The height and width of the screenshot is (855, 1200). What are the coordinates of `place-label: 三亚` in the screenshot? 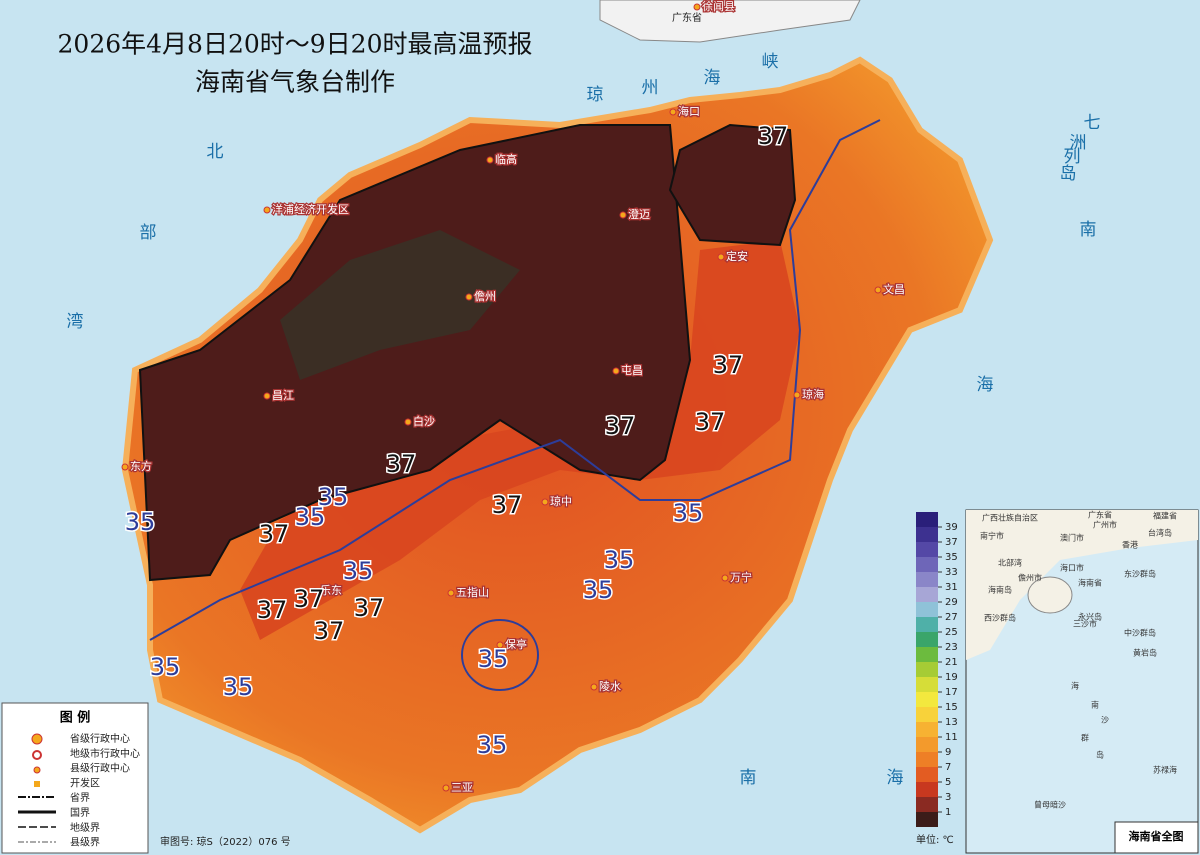 It's located at (462, 787).